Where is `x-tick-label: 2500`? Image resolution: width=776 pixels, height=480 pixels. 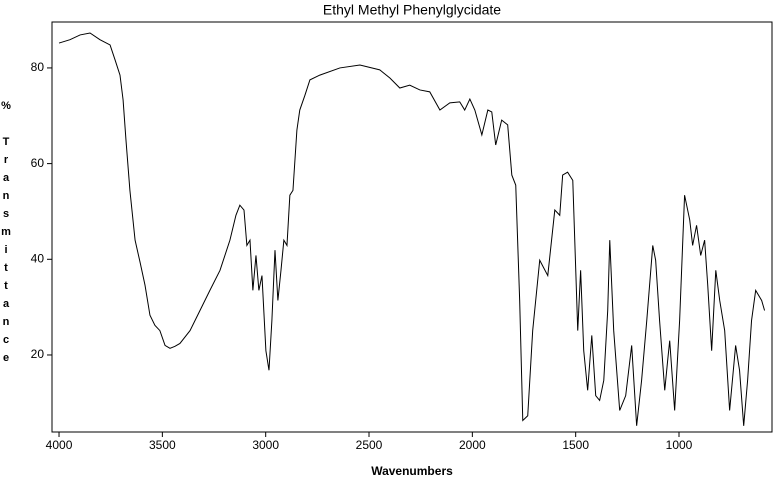 x-tick-label: 2500 is located at coordinates (369, 445).